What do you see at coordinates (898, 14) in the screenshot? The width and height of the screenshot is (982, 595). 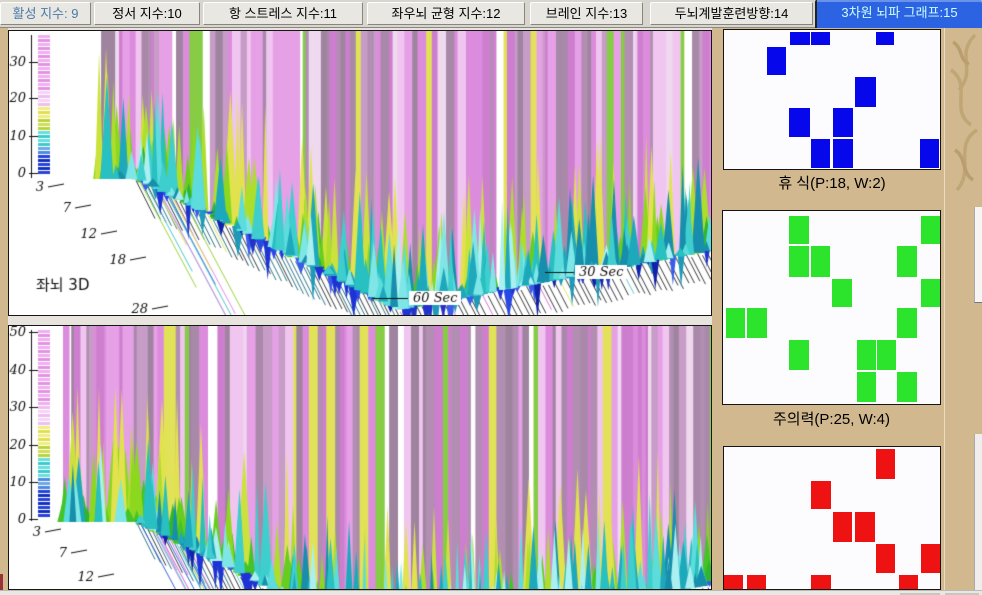 I see `tab-15: 3차원 뇌파 그래프:15` at bounding box center [898, 14].